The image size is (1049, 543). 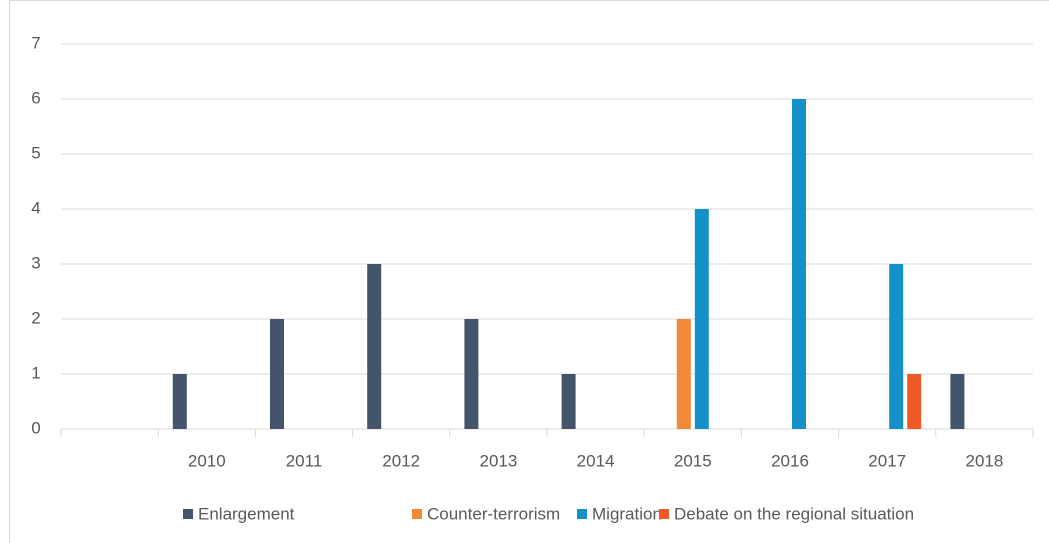 What do you see at coordinates (35, 152) in the screenshot?
I see `y-tick-label: 5` at bounding box center [35, 152].